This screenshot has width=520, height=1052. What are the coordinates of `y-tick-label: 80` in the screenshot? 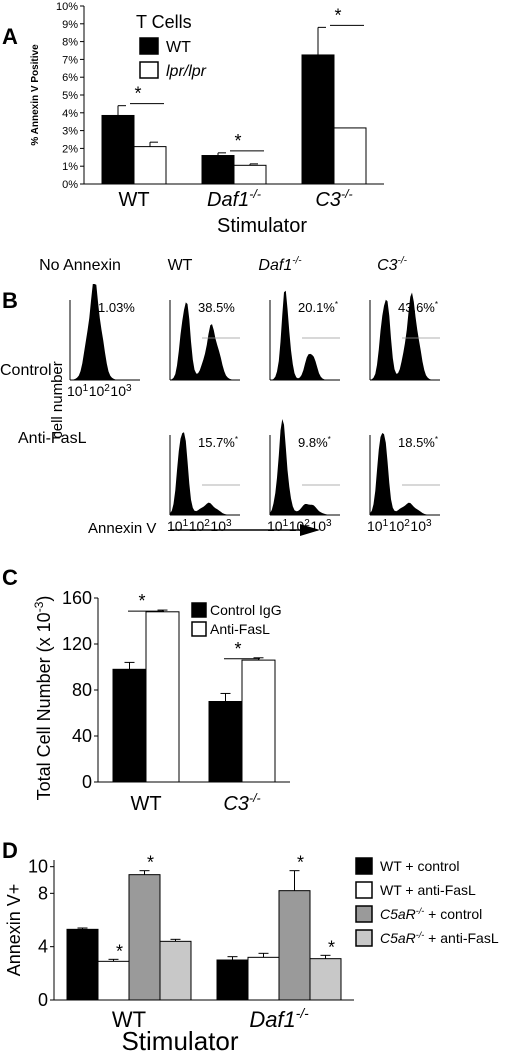 It's located at (82, 690).